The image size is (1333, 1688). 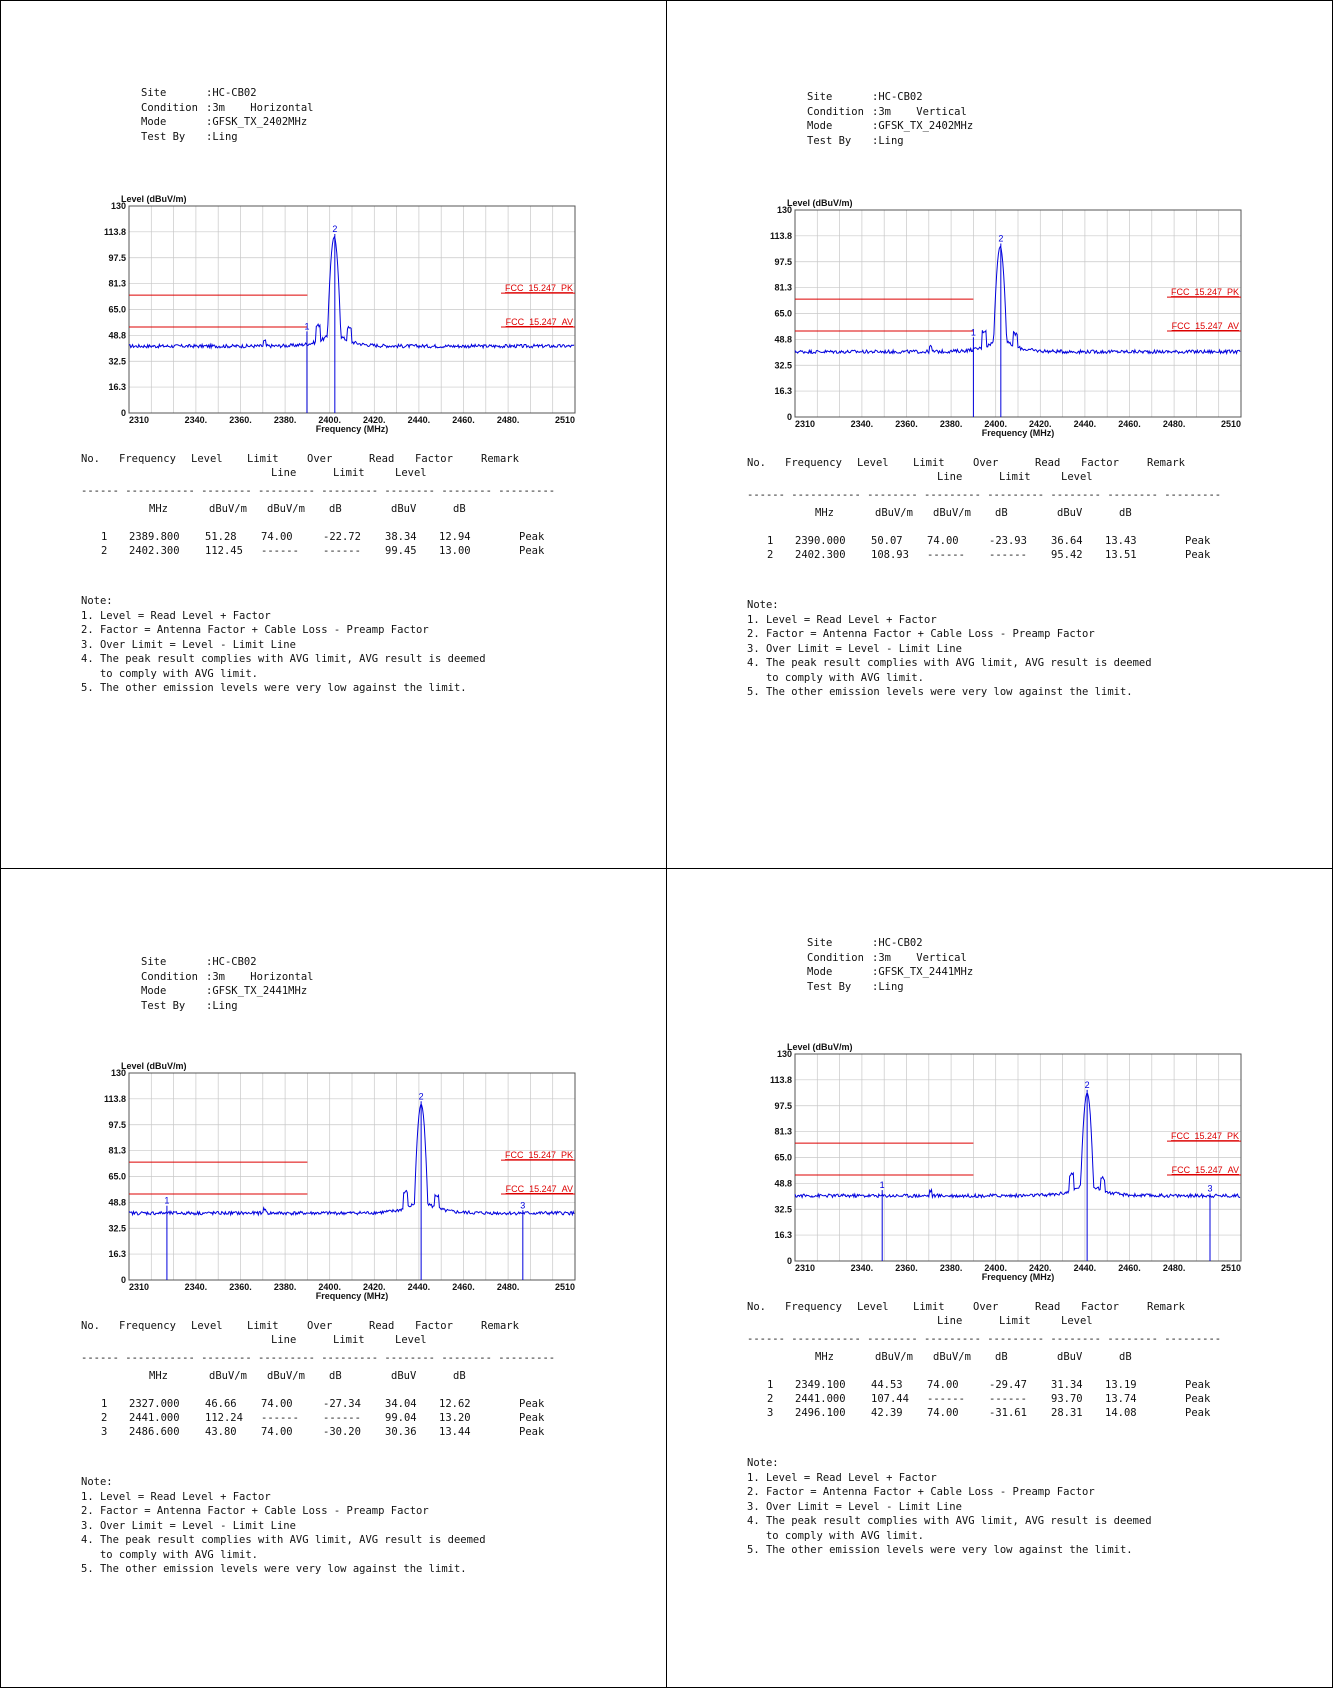 What do you see at coordinates (352, 309) in the screenshot?
I see `plot-frame` at bounding box center [352, 309].